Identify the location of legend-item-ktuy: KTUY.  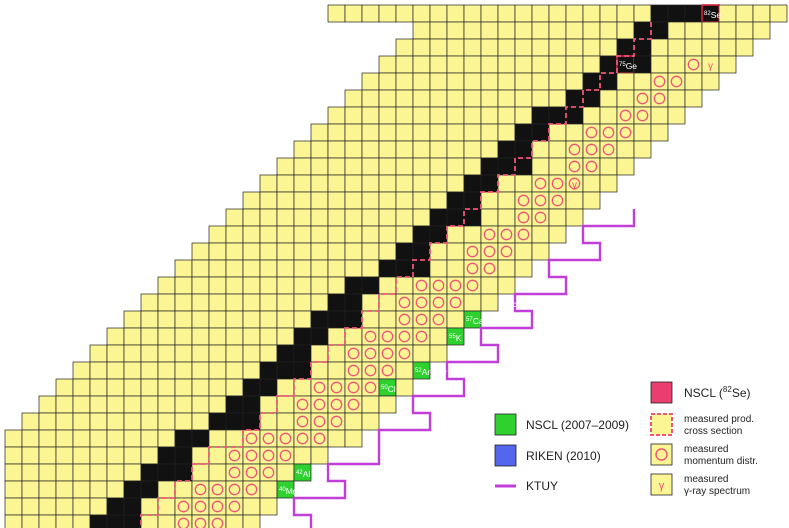
(526, 486).